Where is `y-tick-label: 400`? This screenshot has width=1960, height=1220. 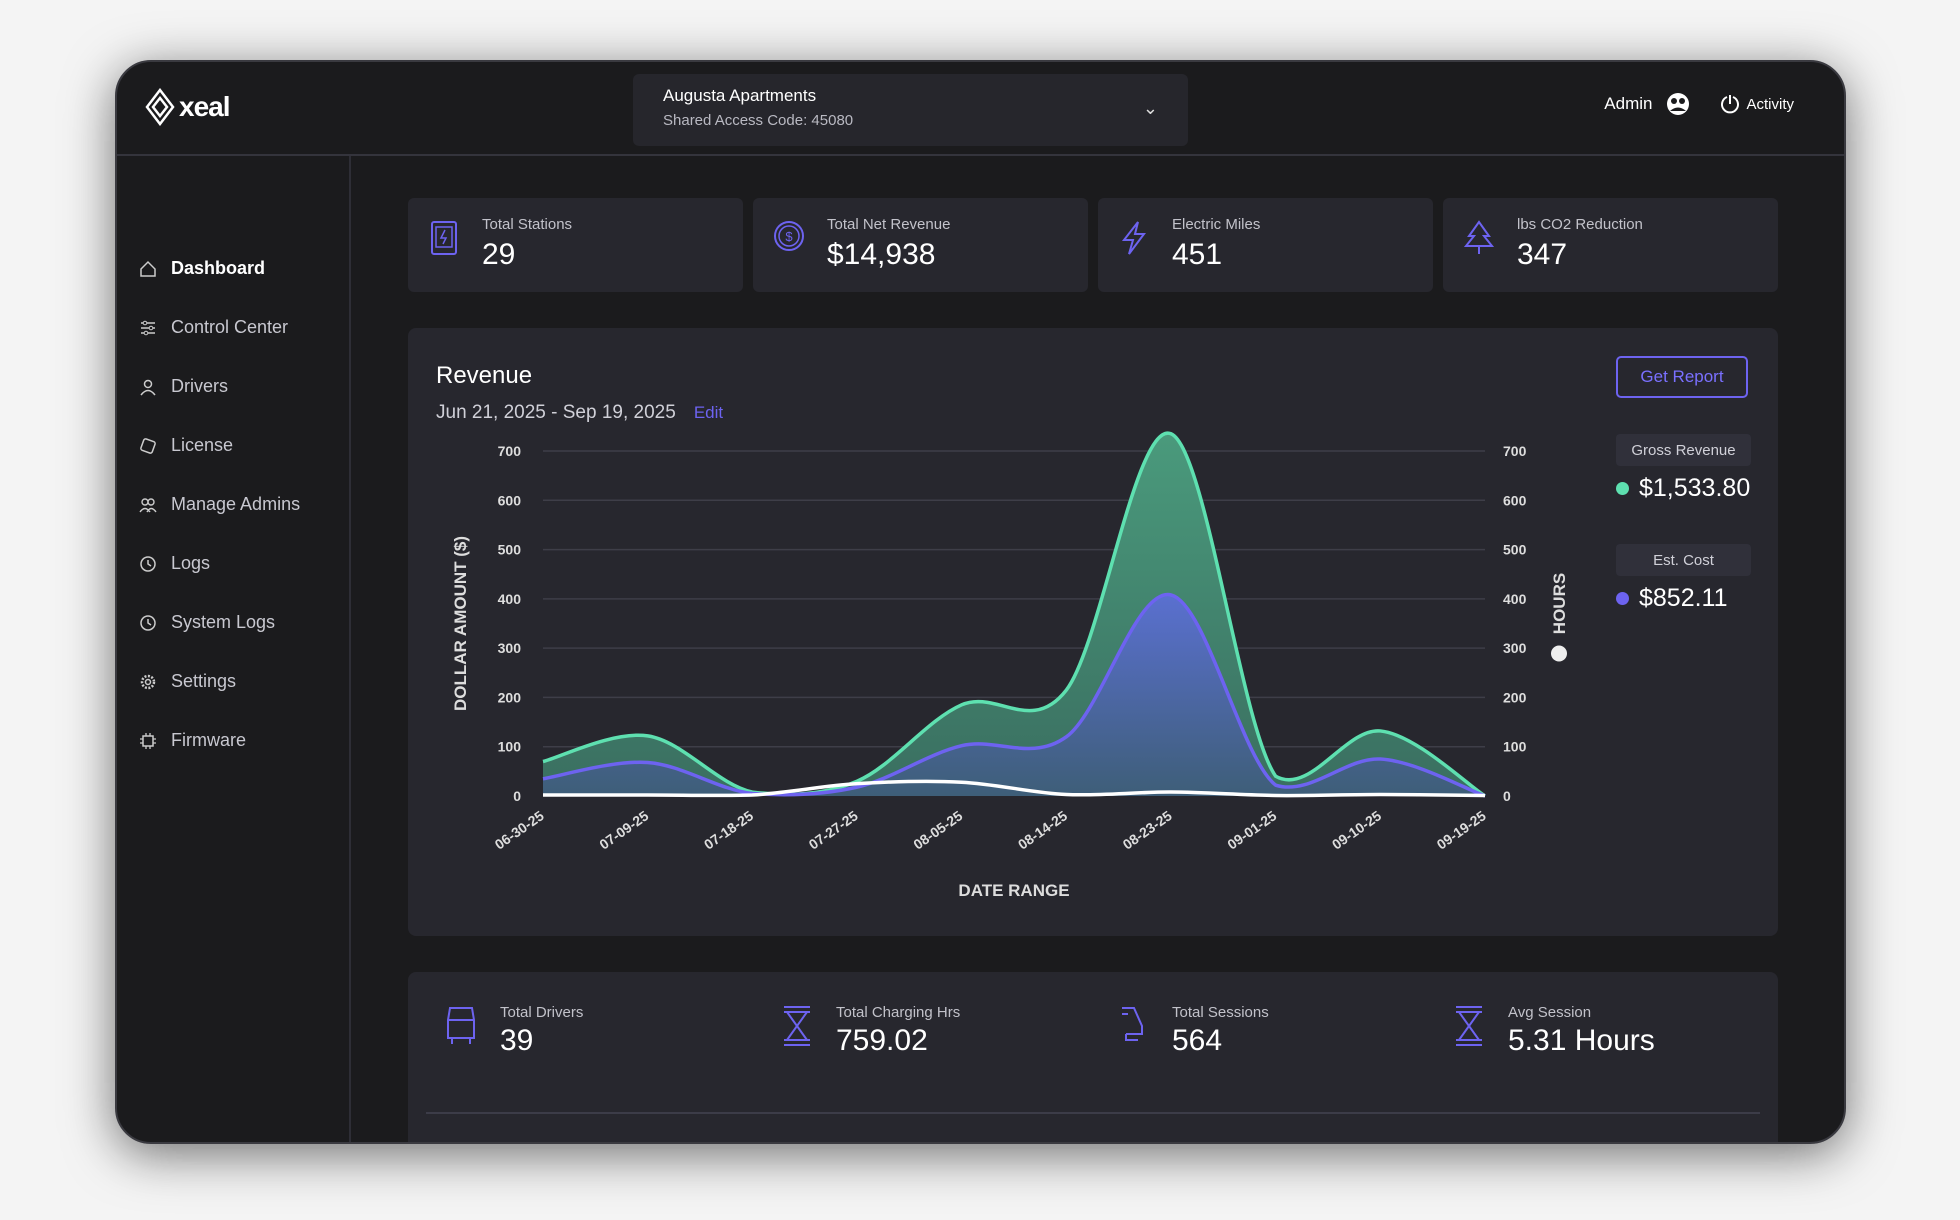
y-tick-label: 400 is located at coordinates (510, 599).